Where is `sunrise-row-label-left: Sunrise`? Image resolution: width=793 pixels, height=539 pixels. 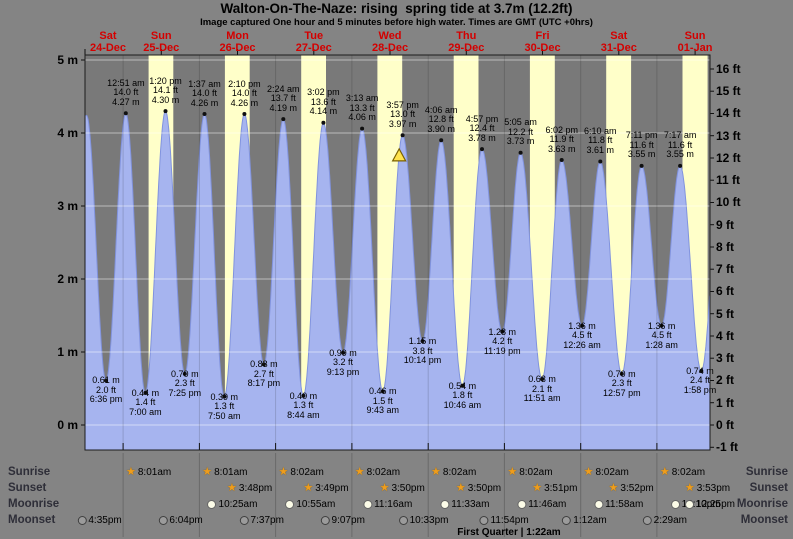 sunrise-row-label-left: Sunrise is located at coordinates (29, 472).